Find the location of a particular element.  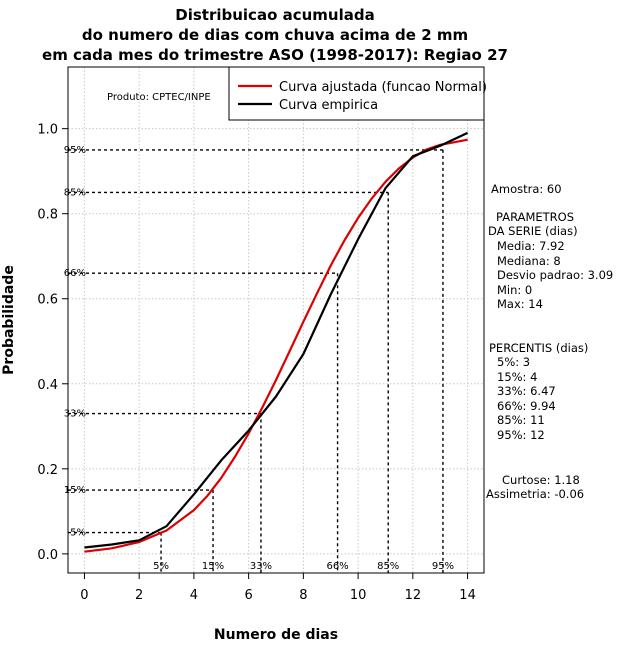

x-tick-label: 2 is located at coordinates (139, 595).